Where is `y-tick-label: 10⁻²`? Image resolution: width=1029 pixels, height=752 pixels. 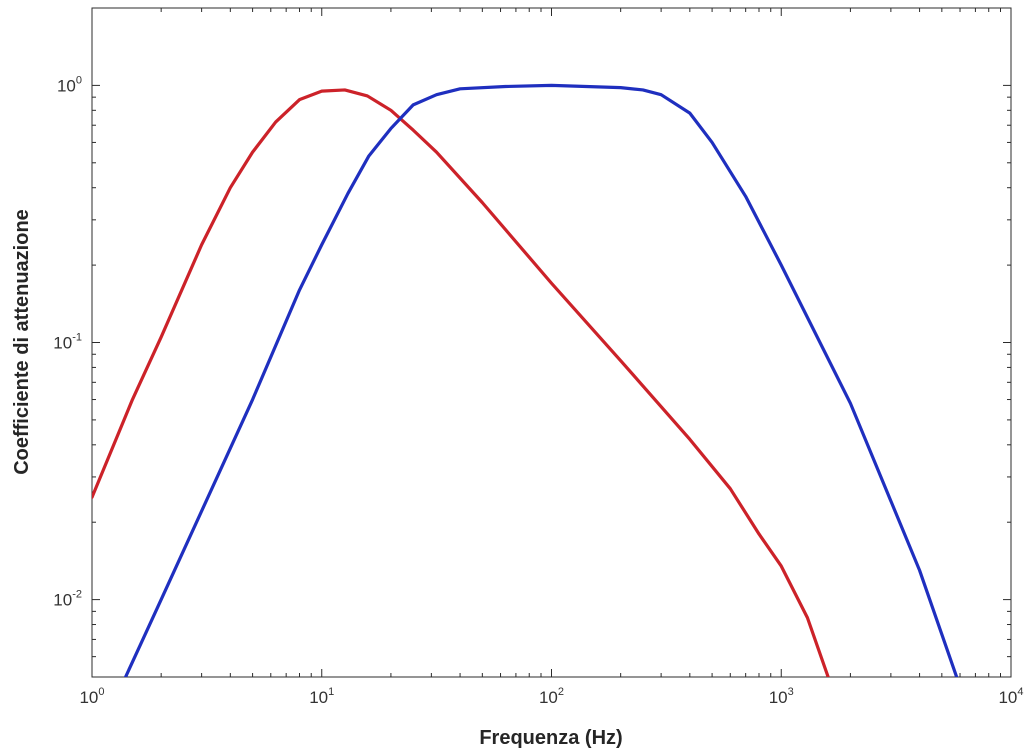
y-tick-label: 10⁻² is located at coordinates (67, 599).